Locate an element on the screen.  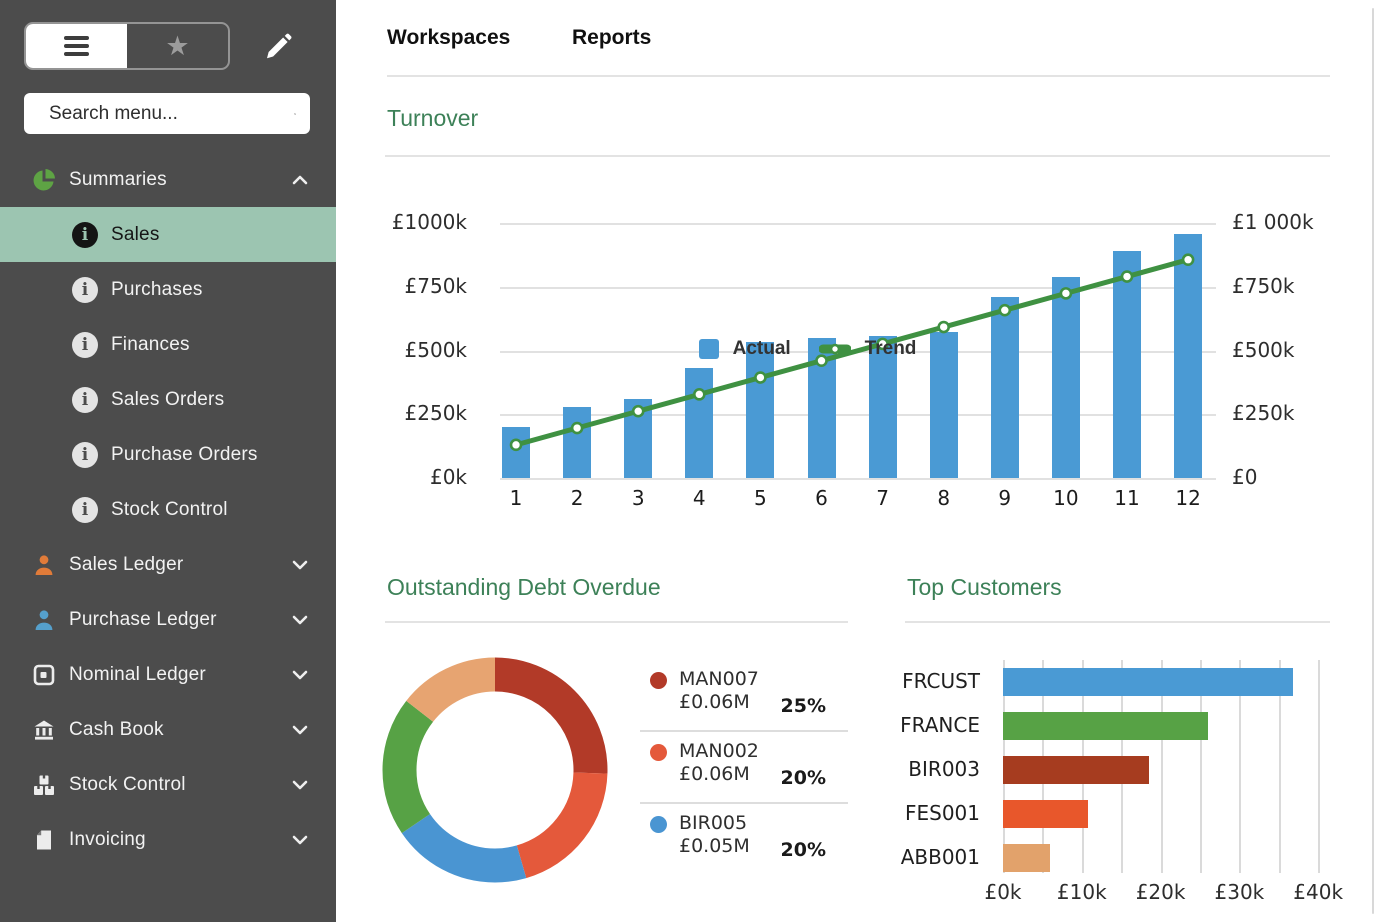
turnover-legend: Actual Trend is located at coordinates (807, 349).